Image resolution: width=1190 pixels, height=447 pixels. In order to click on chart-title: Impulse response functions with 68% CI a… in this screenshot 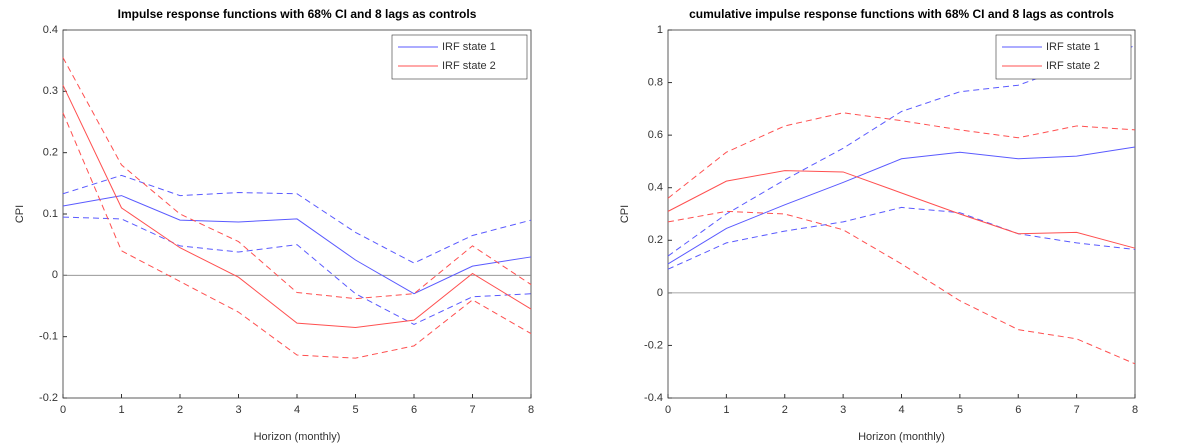, I will do `click(297, 14)`.